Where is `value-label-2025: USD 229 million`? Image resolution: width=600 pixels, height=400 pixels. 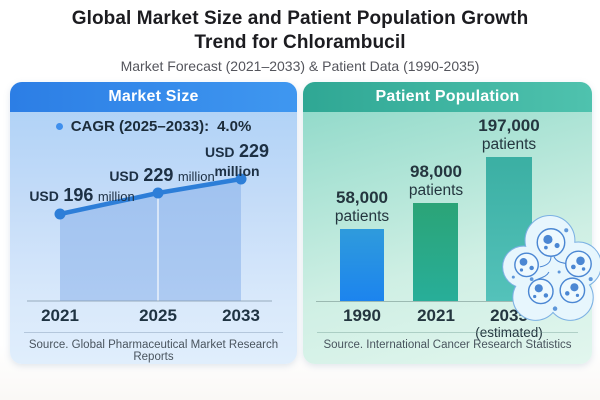
value-label-2025: USD 229 million is located at coordinates (162, 176).